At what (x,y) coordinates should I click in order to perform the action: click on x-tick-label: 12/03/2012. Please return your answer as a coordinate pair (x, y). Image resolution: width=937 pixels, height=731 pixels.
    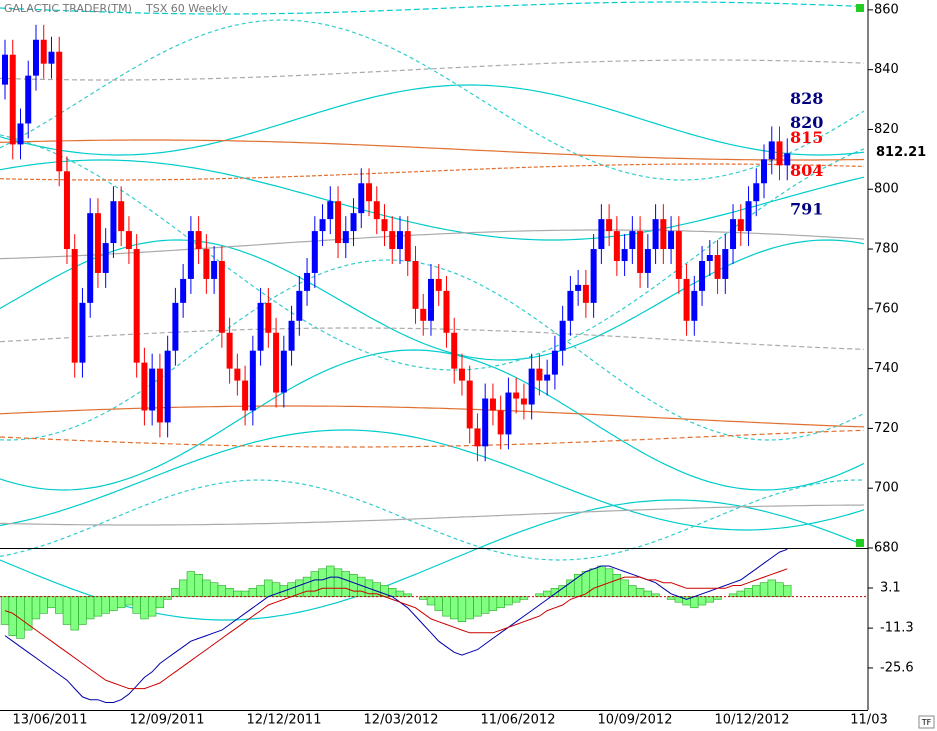
    Looking at the image, I should click on (401, 720).